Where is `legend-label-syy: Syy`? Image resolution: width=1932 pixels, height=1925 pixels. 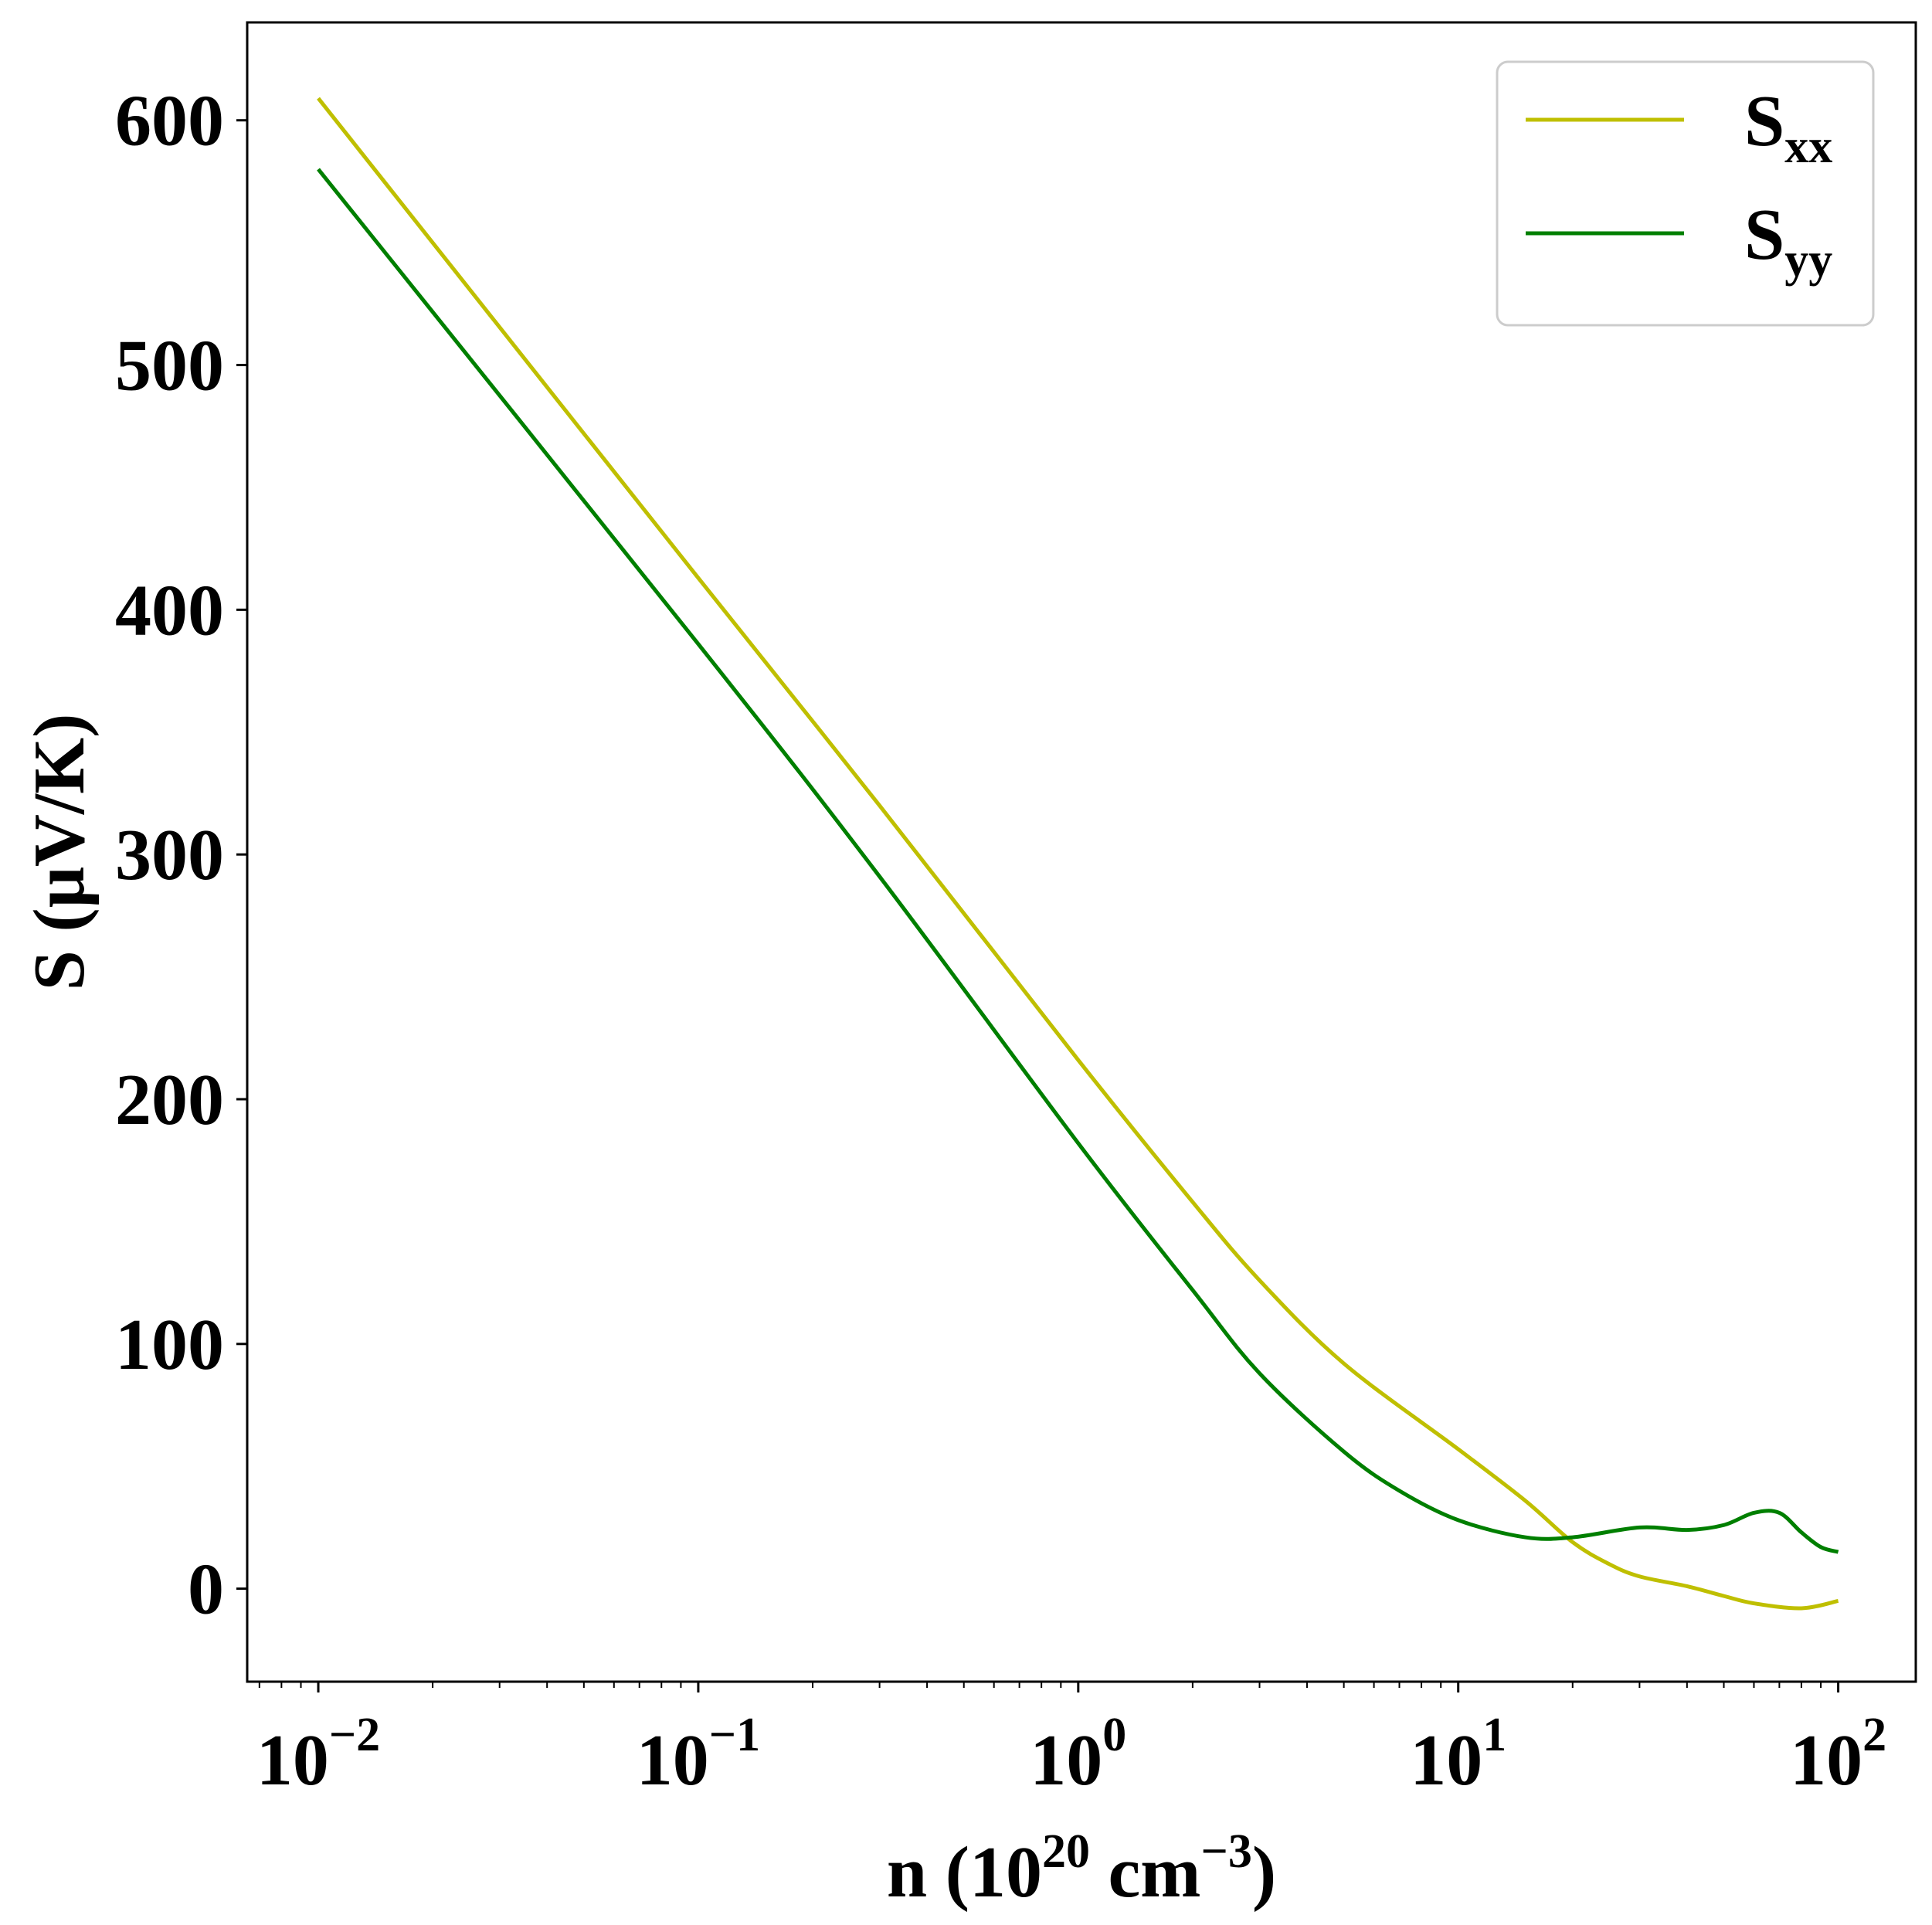 legend-label-syy: Syy is located at coordinates (1788, 241).